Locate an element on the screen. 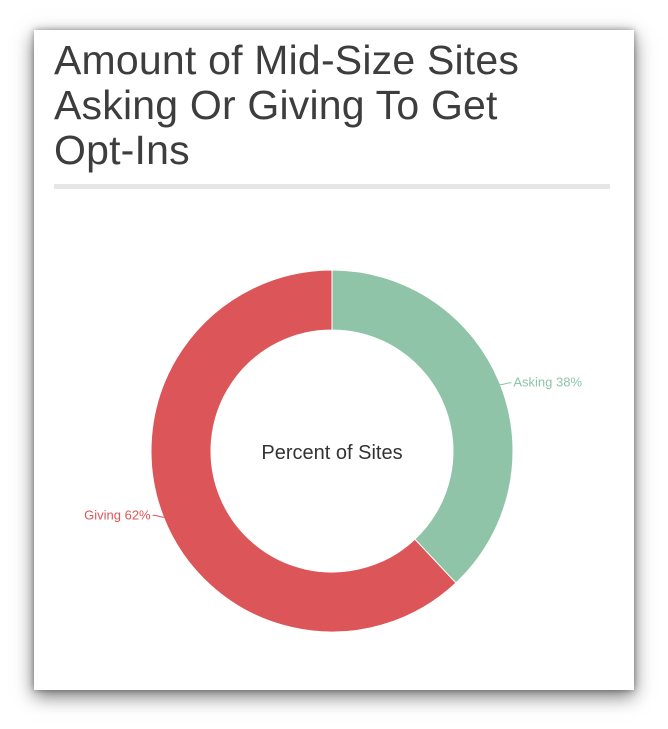  donut-slice-asking is located at coordinates (422, 426).